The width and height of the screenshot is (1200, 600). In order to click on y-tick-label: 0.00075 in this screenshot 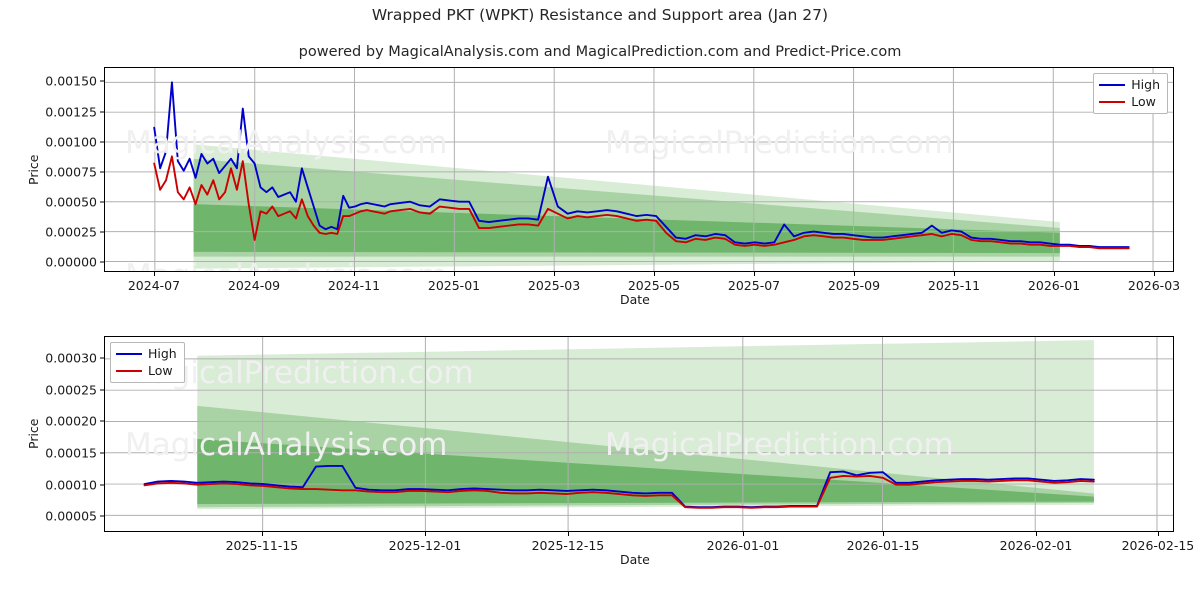, I will do `click(71, 172)`.